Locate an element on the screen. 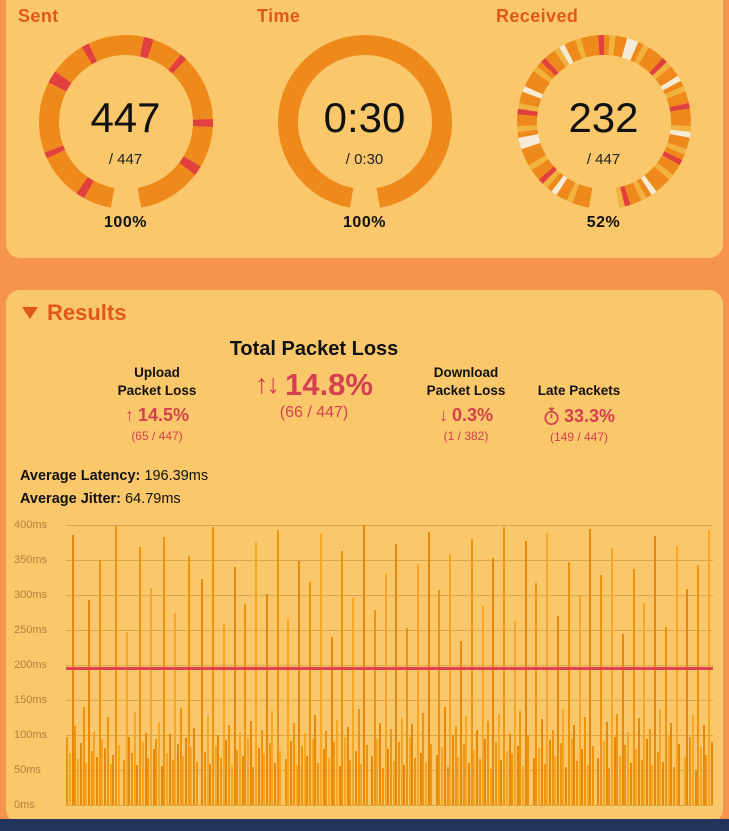 This screenshot has height=831, width=729. average-jitter-row: Average Jitter: 64.79ms is located at coordinates (367, 499).